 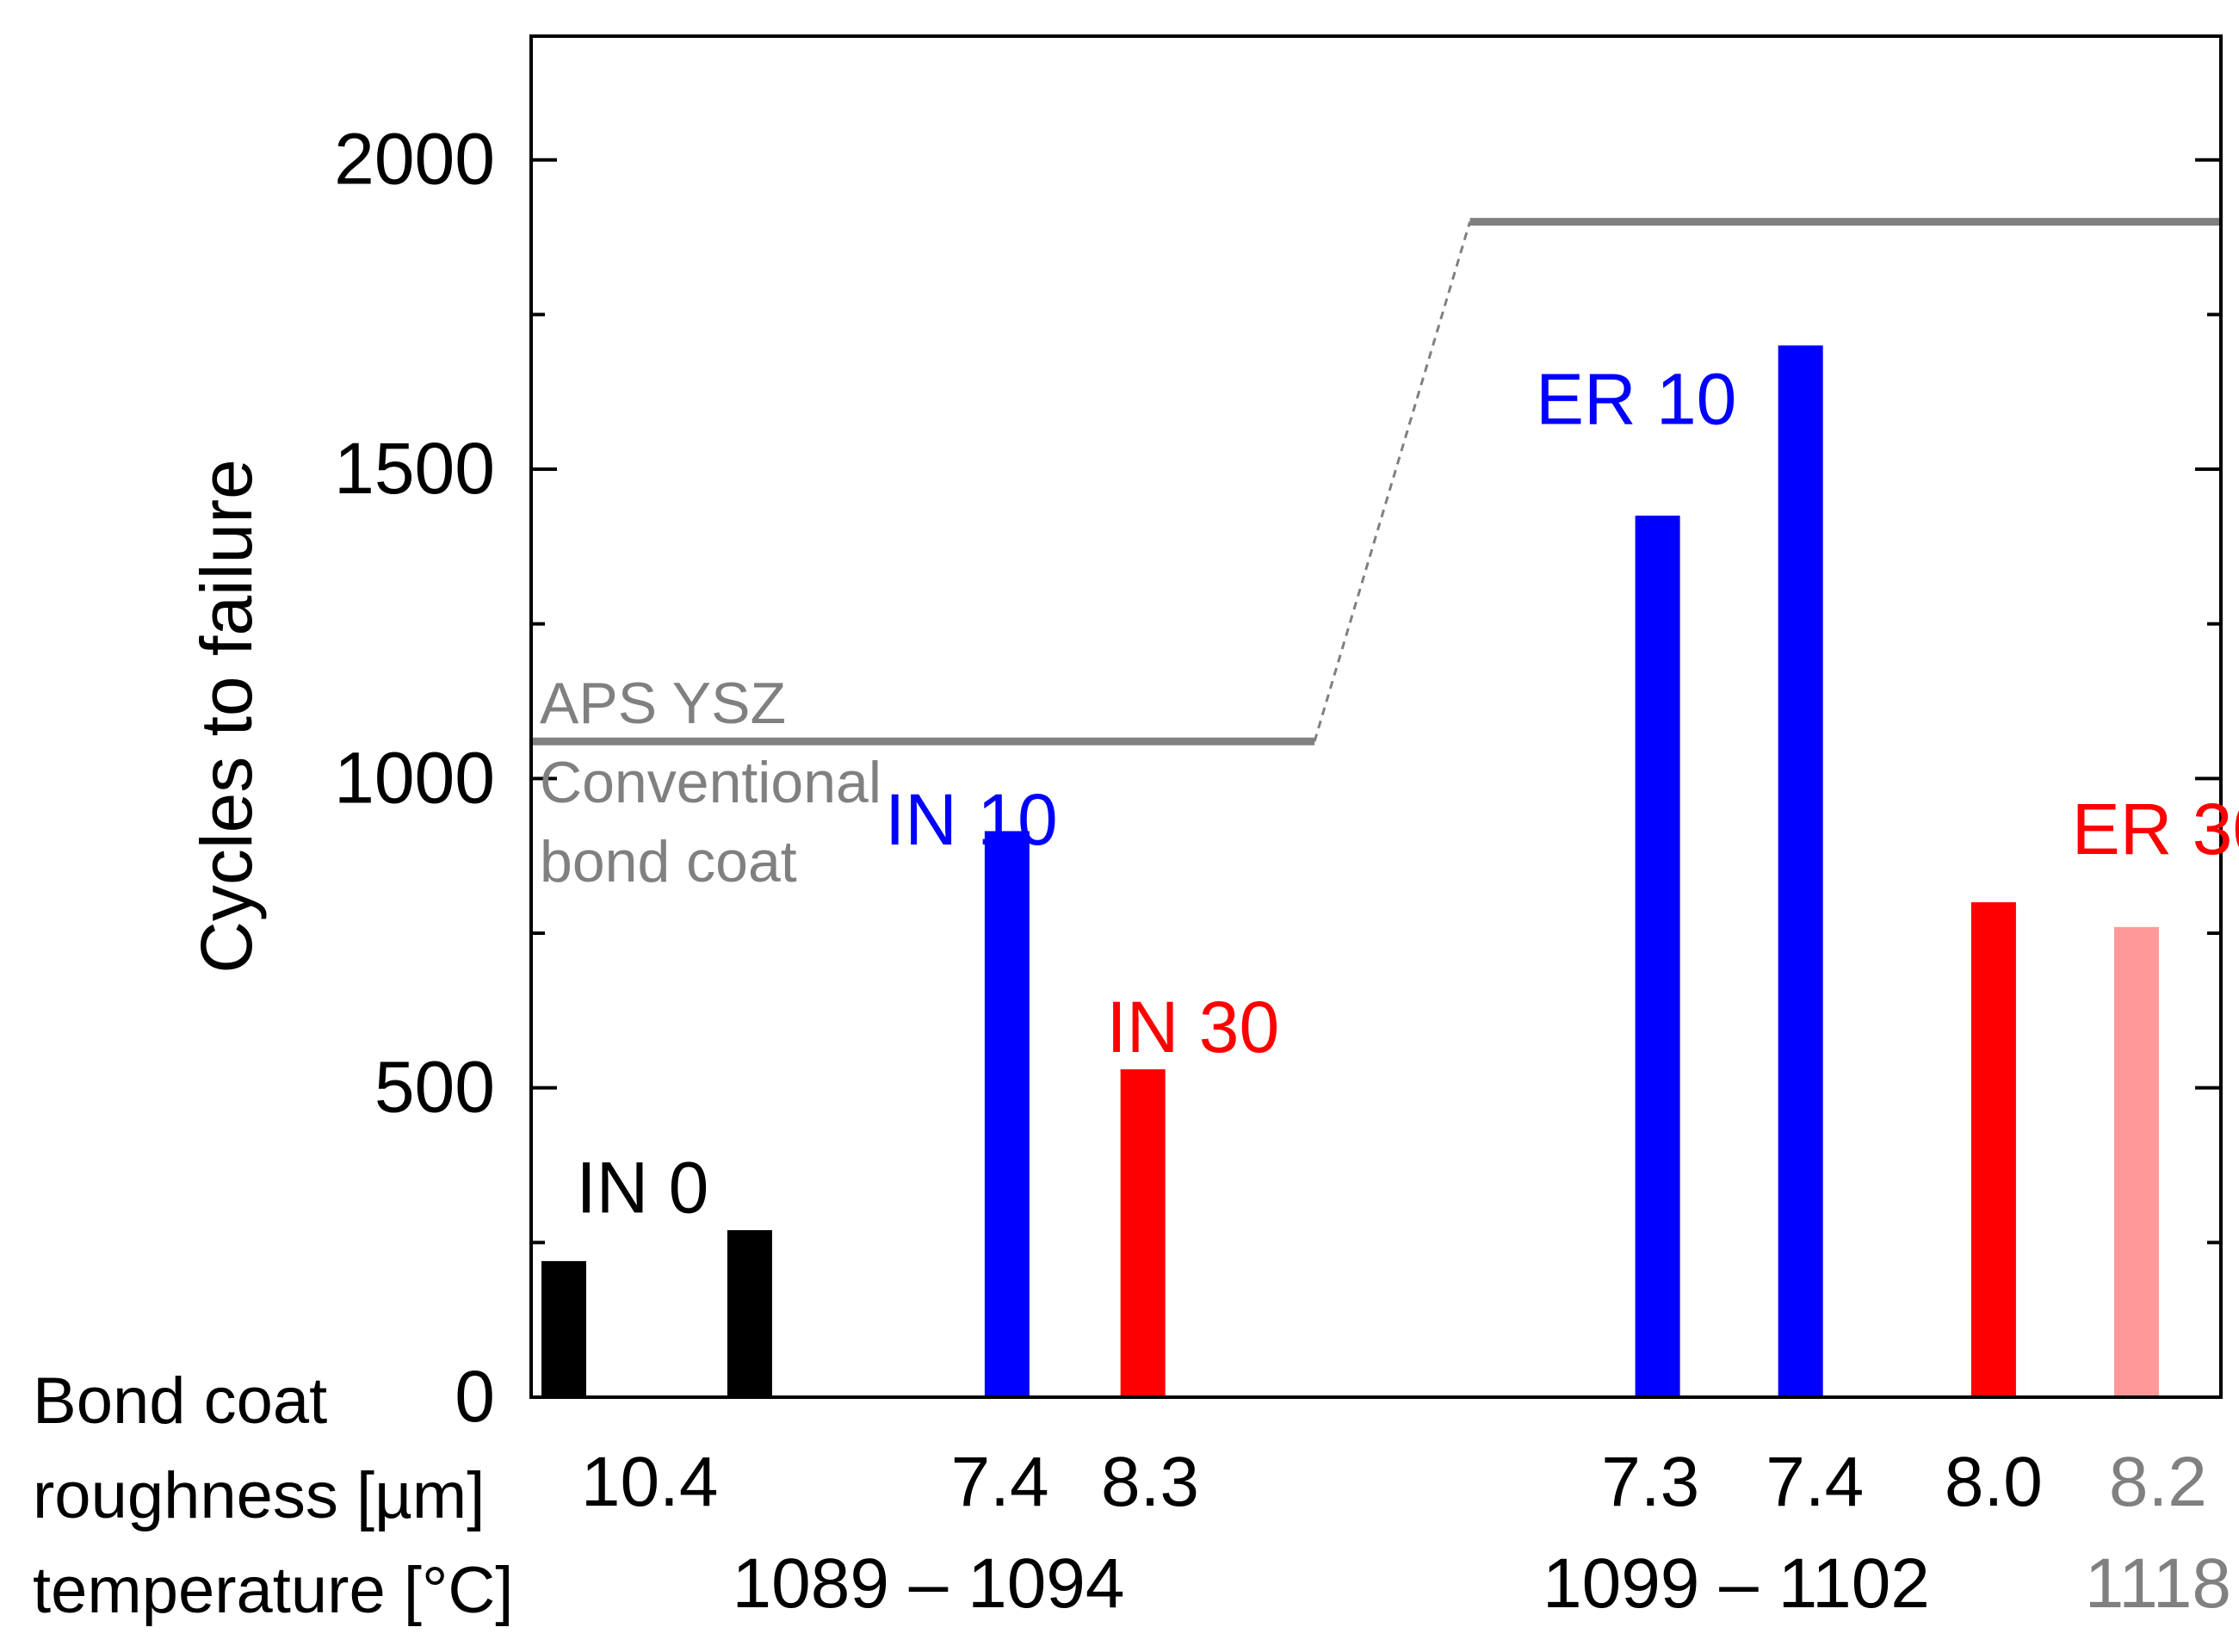 I want to click on reference-label-line-2: Conventional, so click(x=710, y=783).